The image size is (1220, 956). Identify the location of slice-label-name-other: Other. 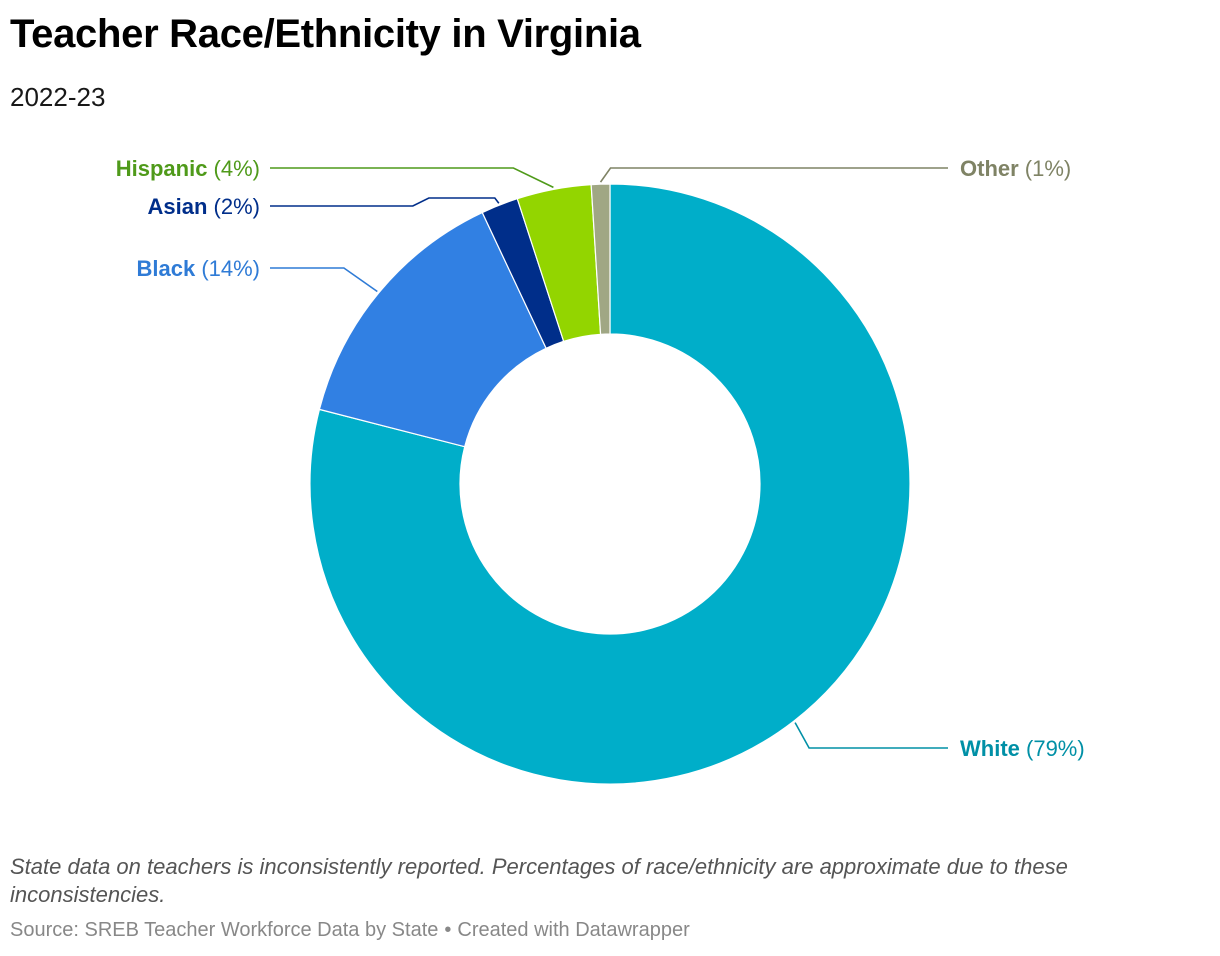
(989, 168).